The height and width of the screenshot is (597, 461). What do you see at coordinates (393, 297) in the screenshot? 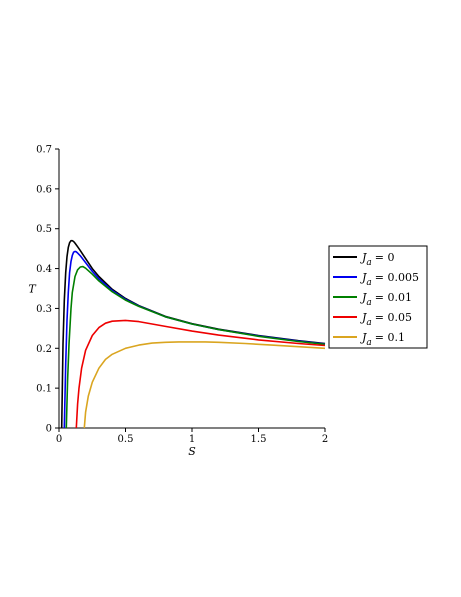
I see `legend-value: = 0.01` at bounding box center [393, 297].